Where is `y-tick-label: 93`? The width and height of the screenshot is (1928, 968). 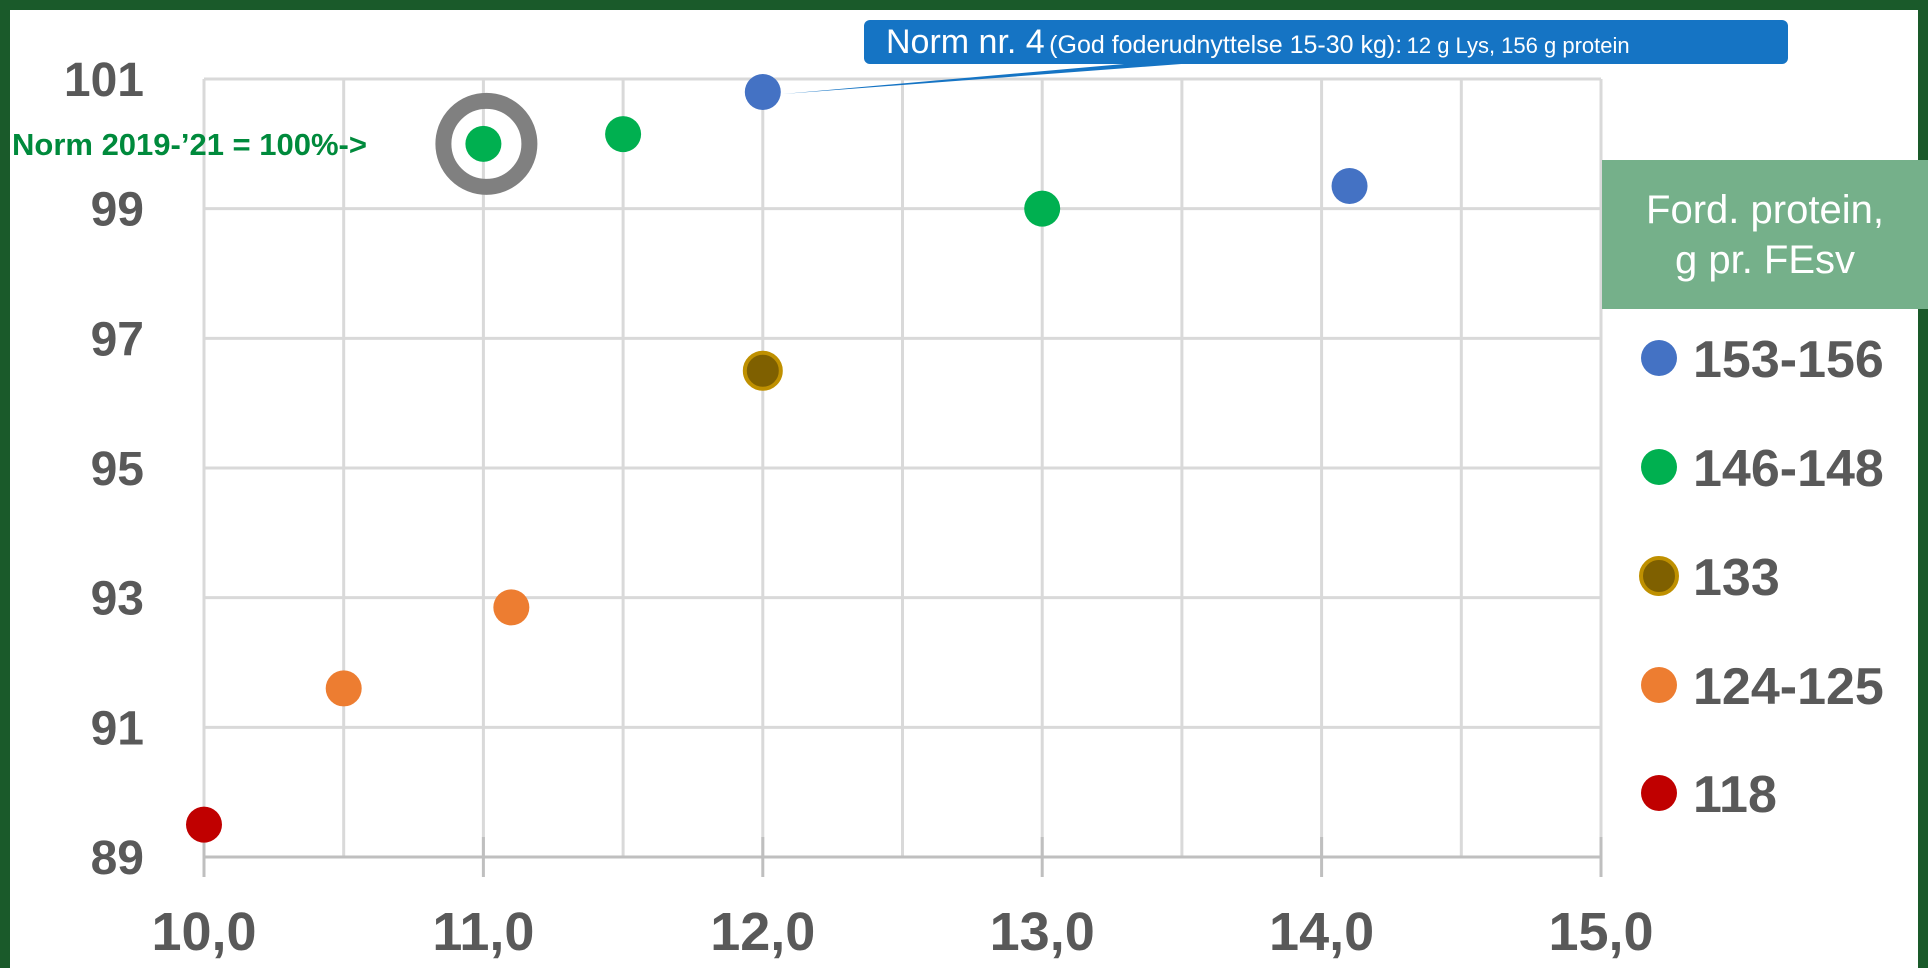
y-tick-label: 93 is located at coordinates (117, 599).